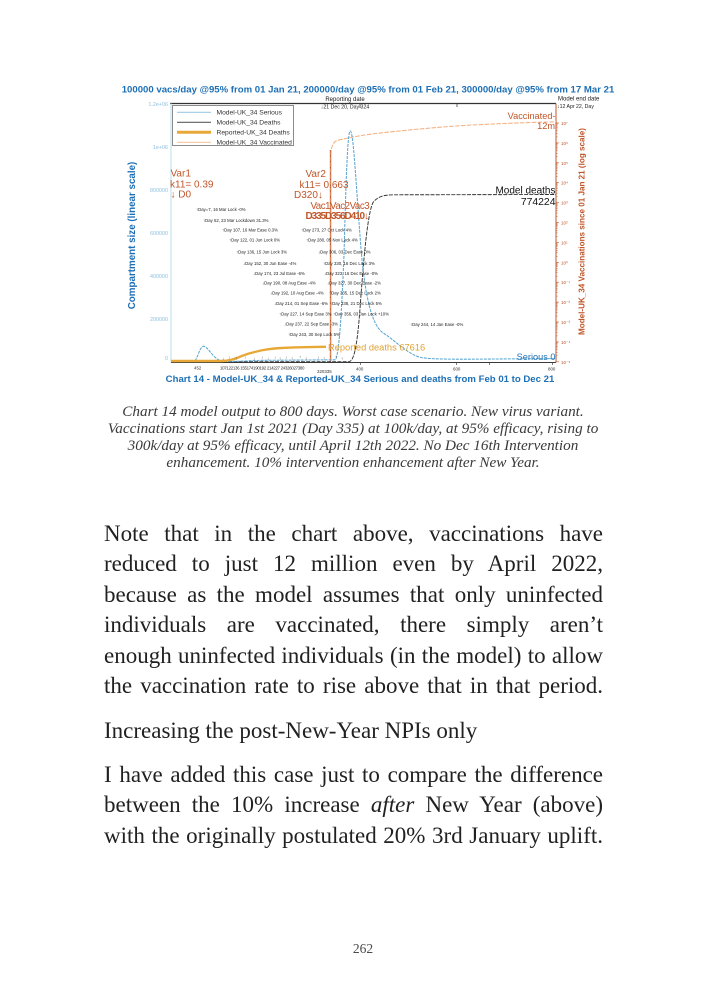  I want to click on svg-text: ↑Day 136, 15 Jun Lock 3%, so click(261, 251).